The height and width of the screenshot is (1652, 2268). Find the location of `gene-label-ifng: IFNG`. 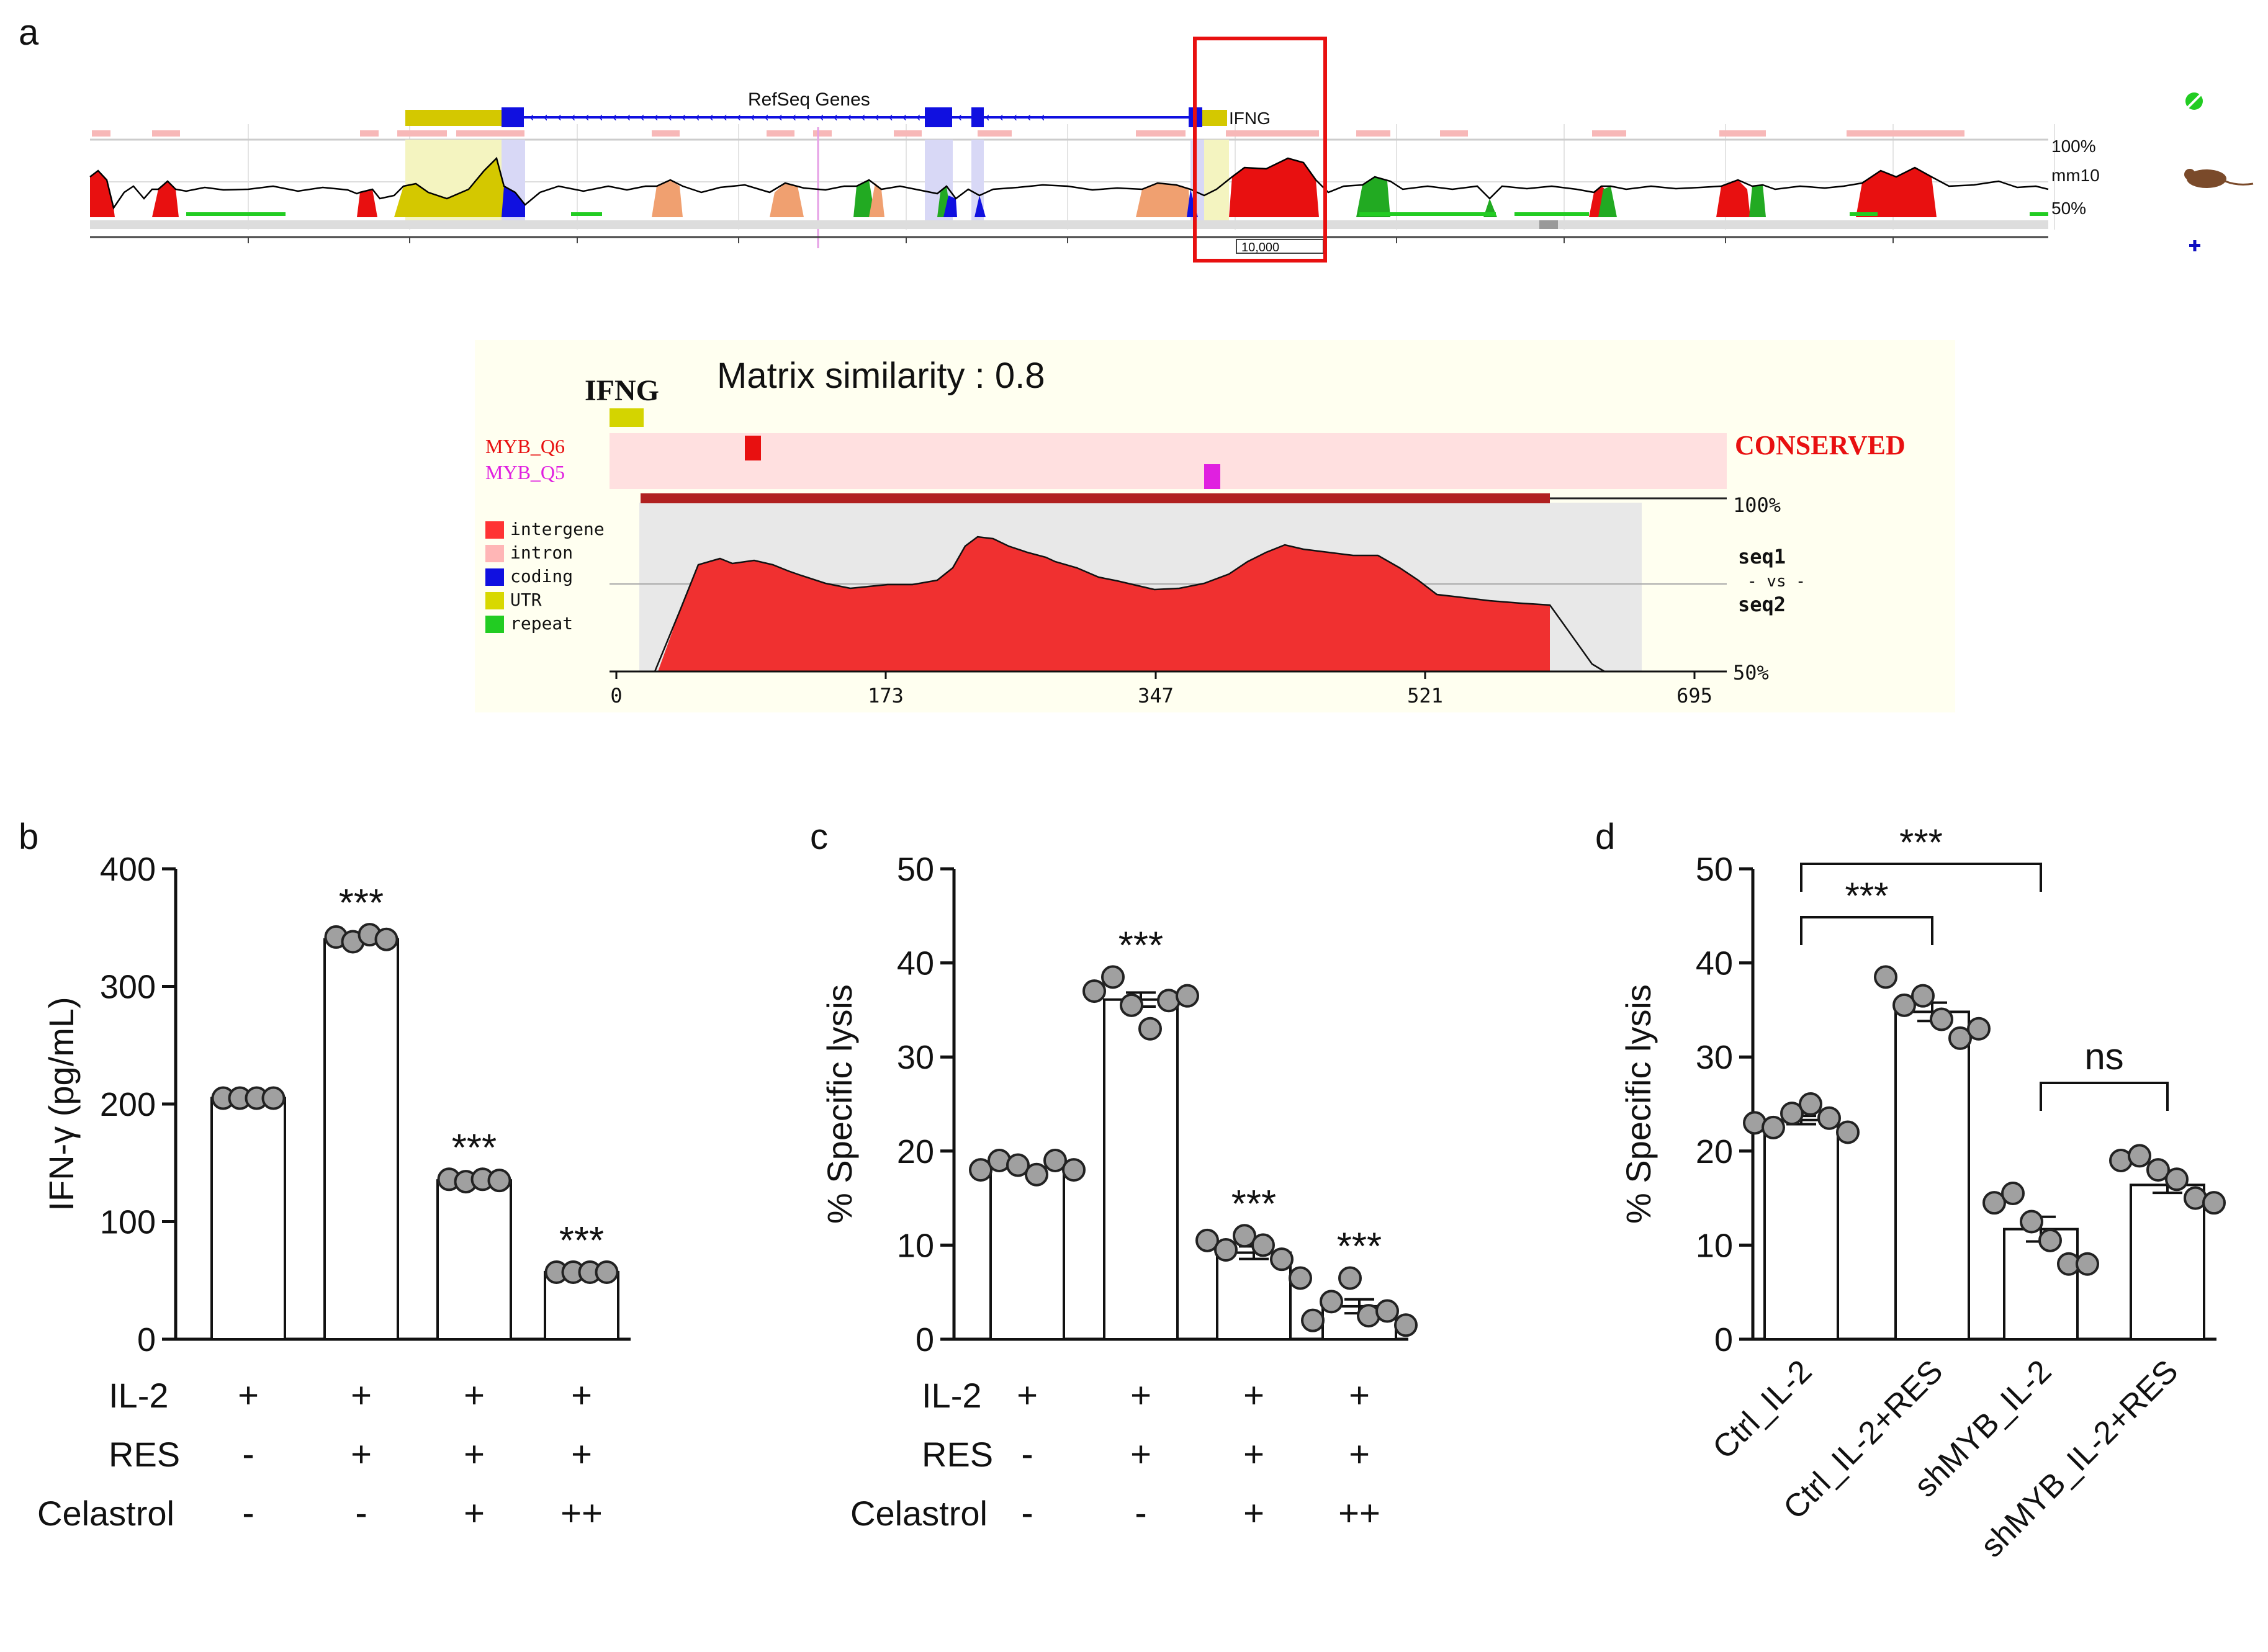

gene-label-ifng: IFNG is located at coordinates (1250, 118).